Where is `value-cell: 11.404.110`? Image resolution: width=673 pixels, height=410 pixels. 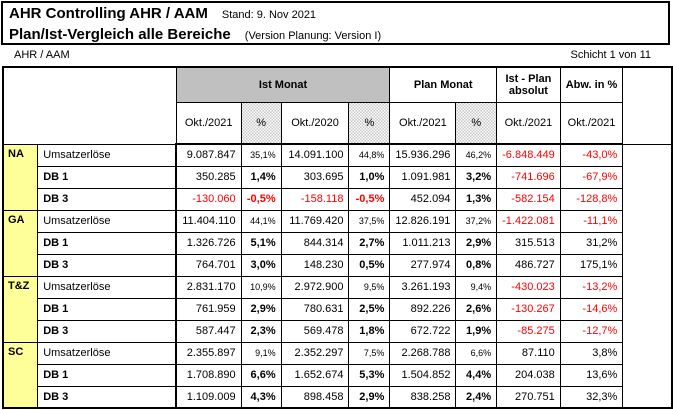 value-cell: 11.404.110 is located at coordinates (208, 221).